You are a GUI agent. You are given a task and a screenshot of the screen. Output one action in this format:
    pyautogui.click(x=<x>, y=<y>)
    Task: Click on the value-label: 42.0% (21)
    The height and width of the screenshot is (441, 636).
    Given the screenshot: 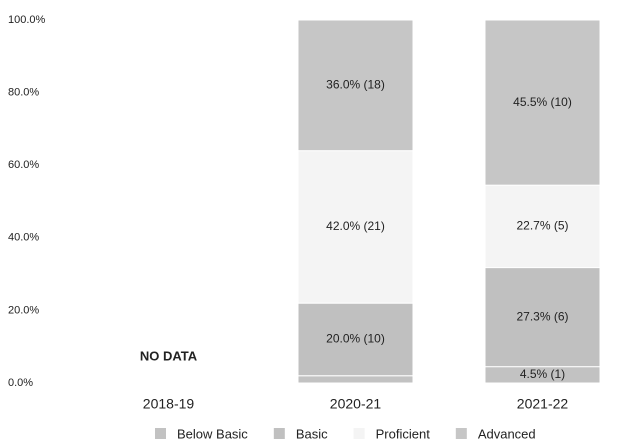 What is the action you would take?
    pyautogui.click(x=355, y=226)
    